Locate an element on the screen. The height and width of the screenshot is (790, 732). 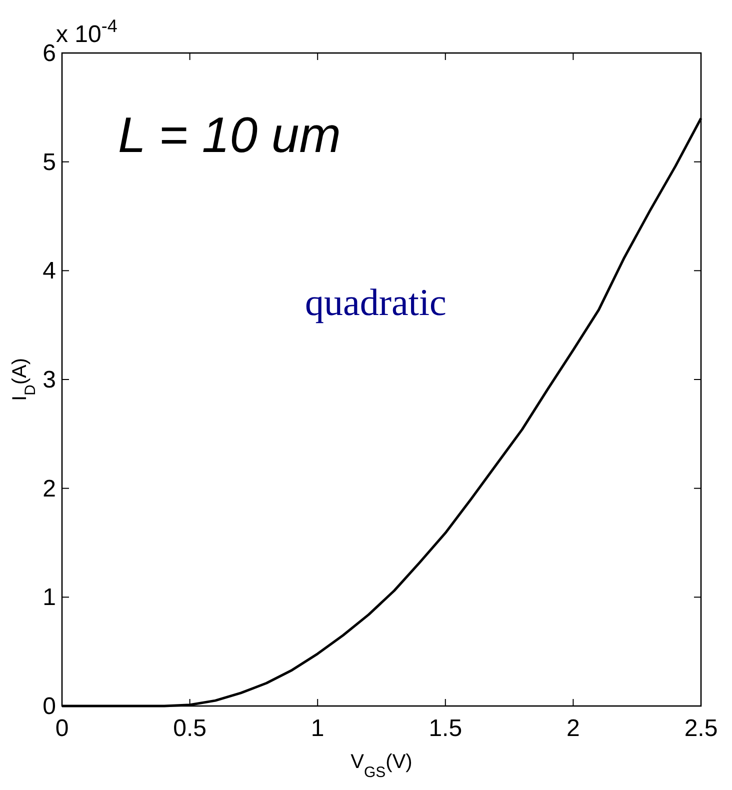
x-axis-title: V$_{GS}$(V) is located at coordinates (381, 765).